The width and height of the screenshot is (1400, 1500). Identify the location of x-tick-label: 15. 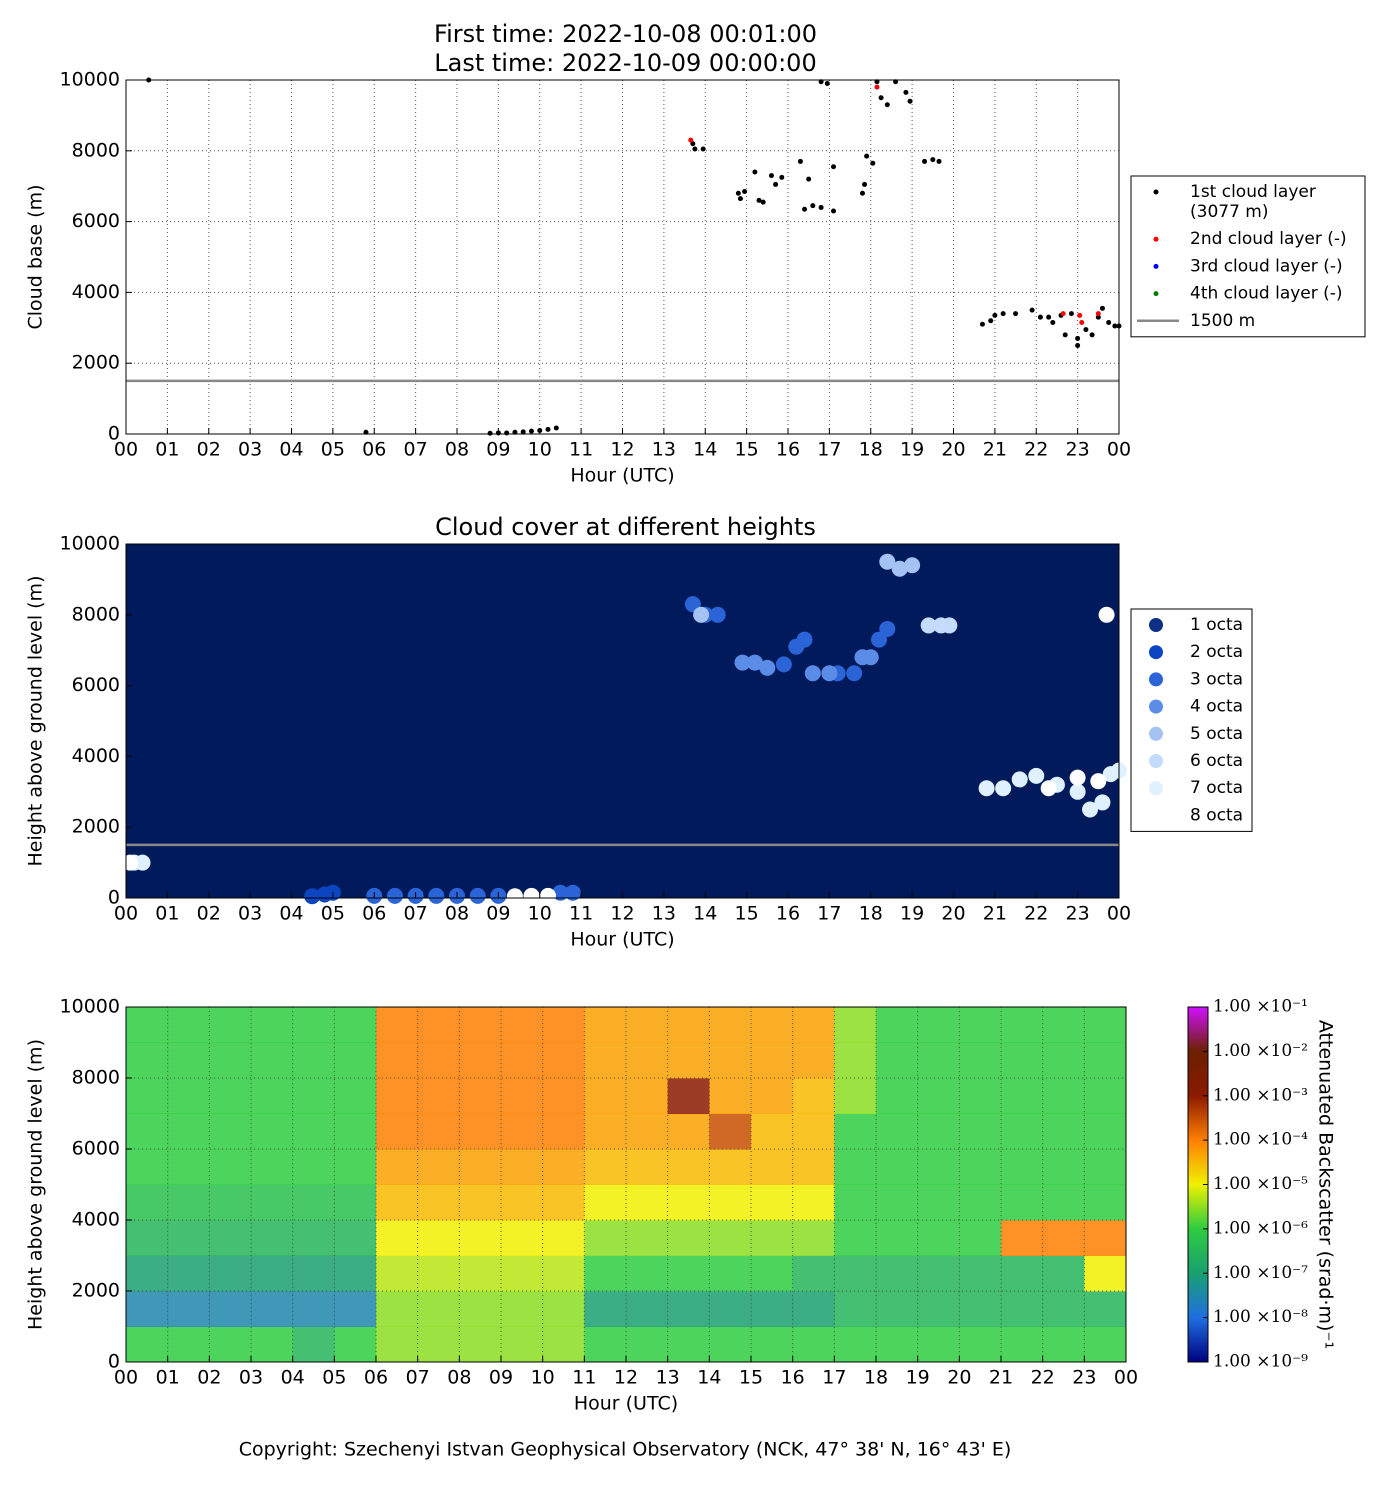
(751, 1378).